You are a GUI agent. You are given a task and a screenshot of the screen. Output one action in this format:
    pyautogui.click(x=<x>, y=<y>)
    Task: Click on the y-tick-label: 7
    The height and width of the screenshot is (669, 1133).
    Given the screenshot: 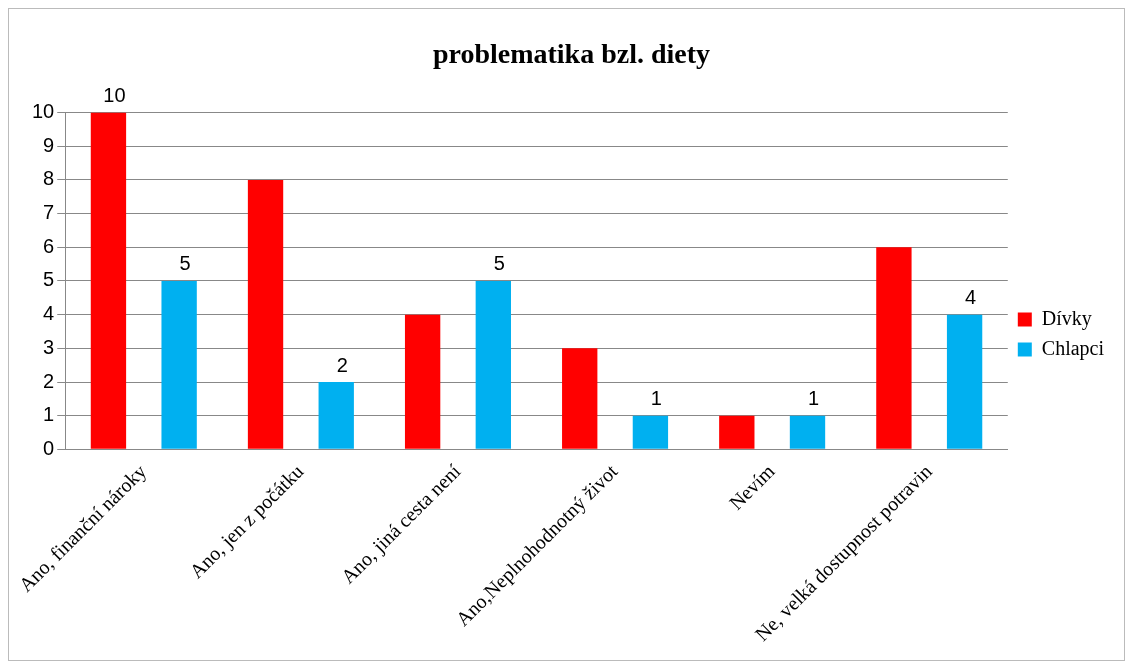 What is the action you would take?
    pyautogui.click(x=49, y=212)
    